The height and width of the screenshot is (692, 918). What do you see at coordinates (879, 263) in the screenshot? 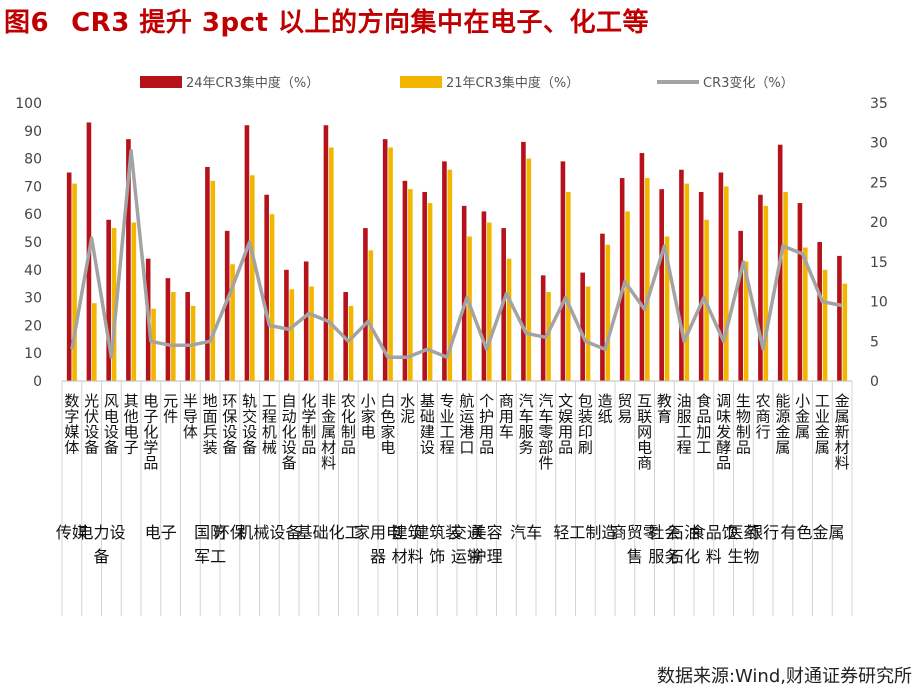
I see `y-right-tick-15: 15` at bounding box center [879, 263].